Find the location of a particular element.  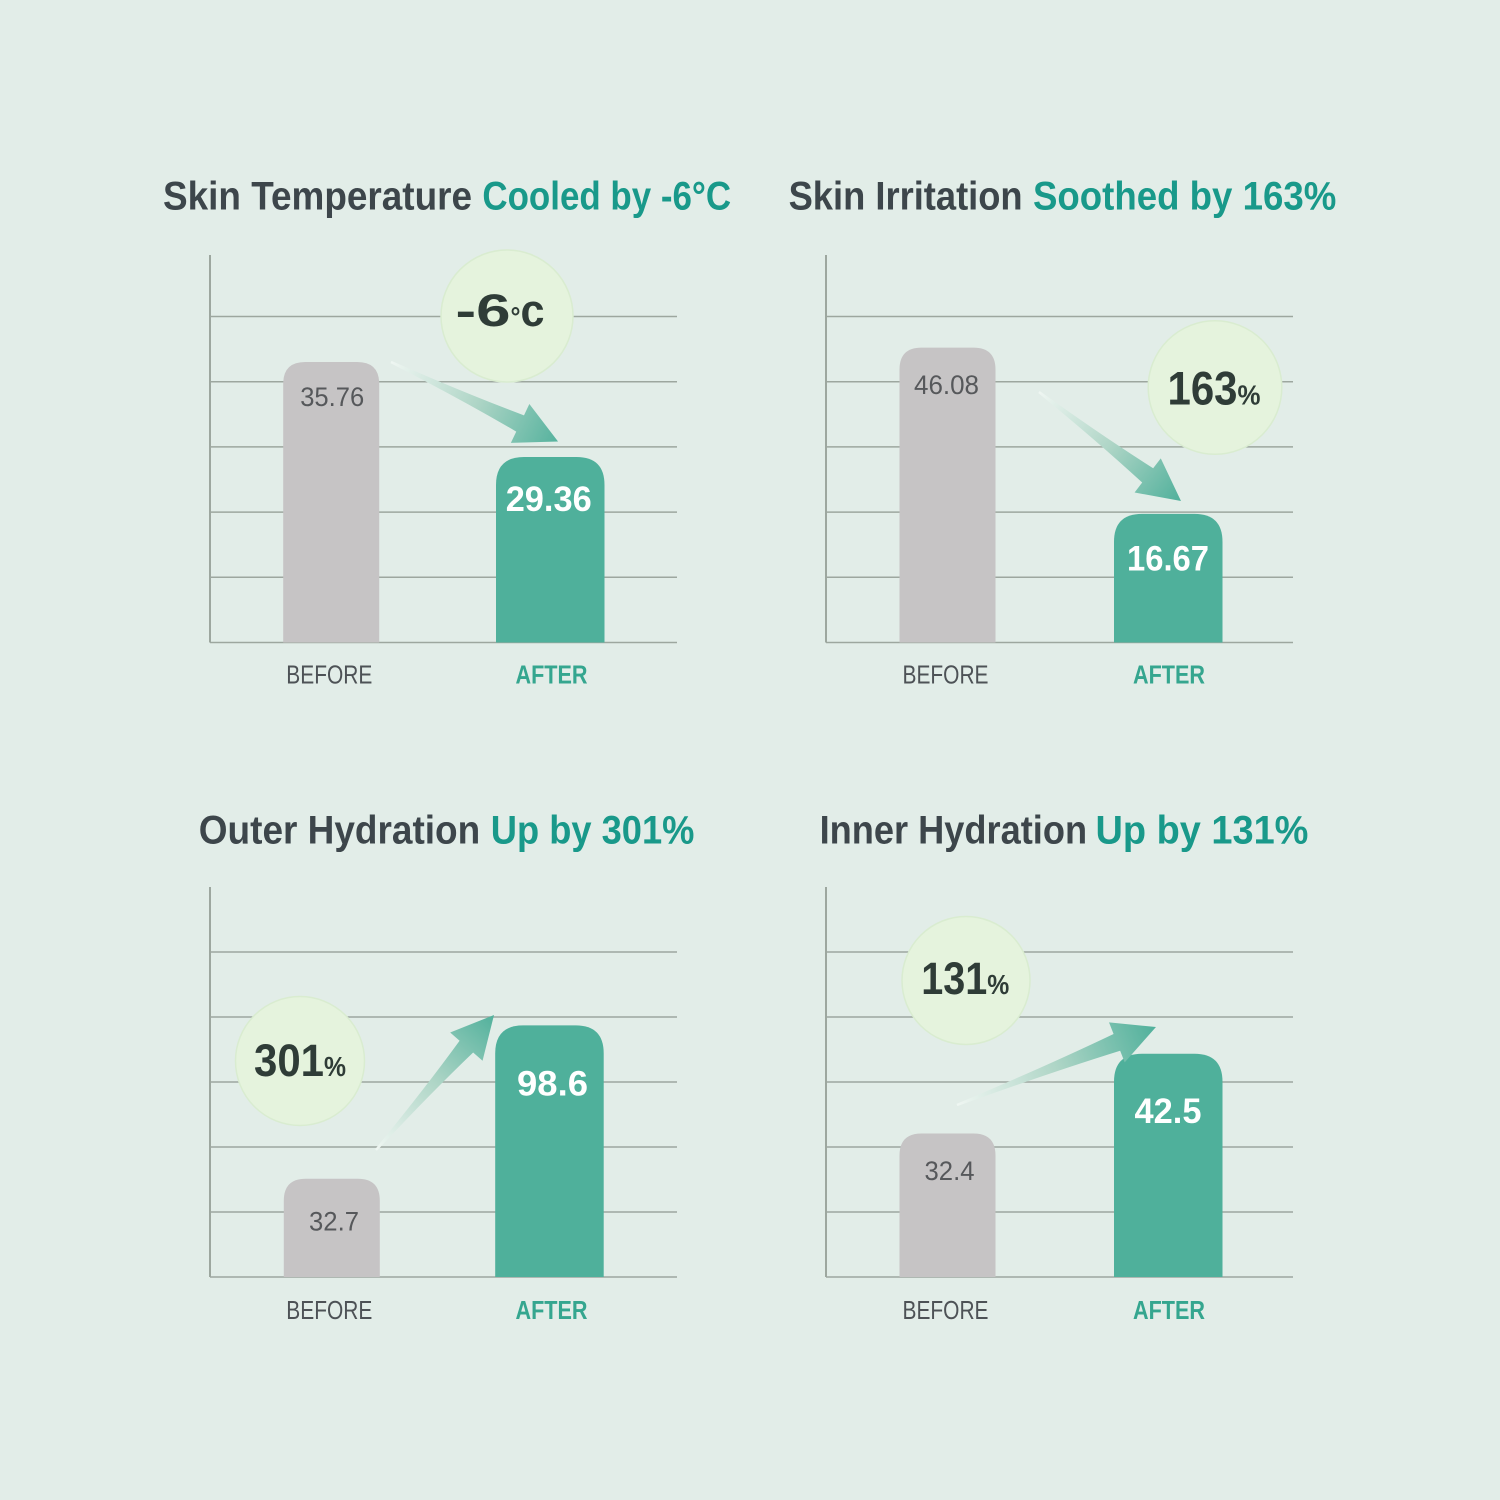

svg-text: 301 is located at coordinates (289, 1060).